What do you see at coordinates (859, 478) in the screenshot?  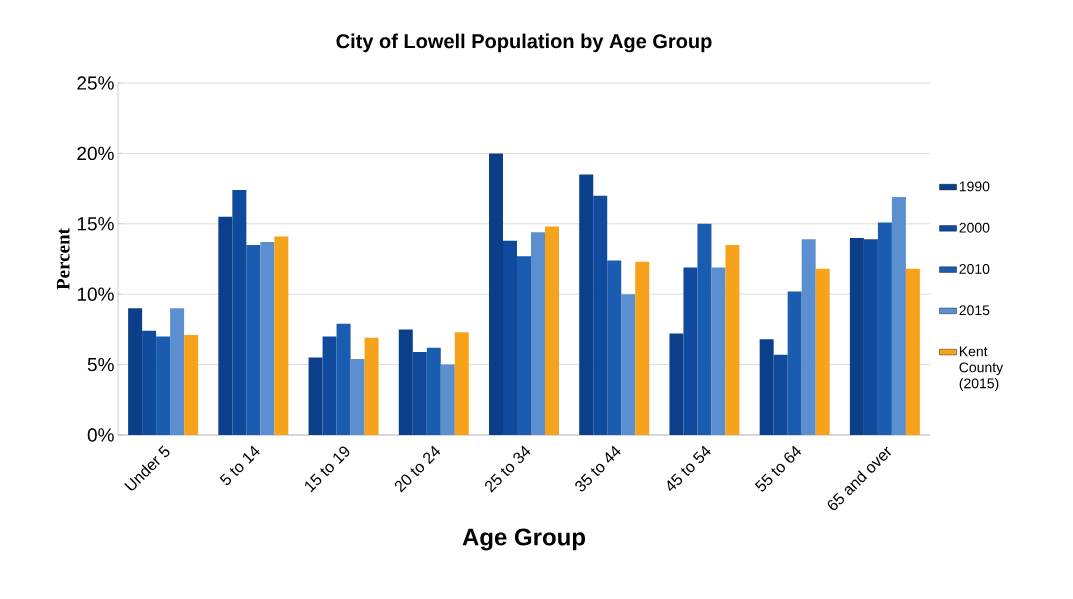 I see `x-tick-label: 65 and over` at bounding box center [859, 478].